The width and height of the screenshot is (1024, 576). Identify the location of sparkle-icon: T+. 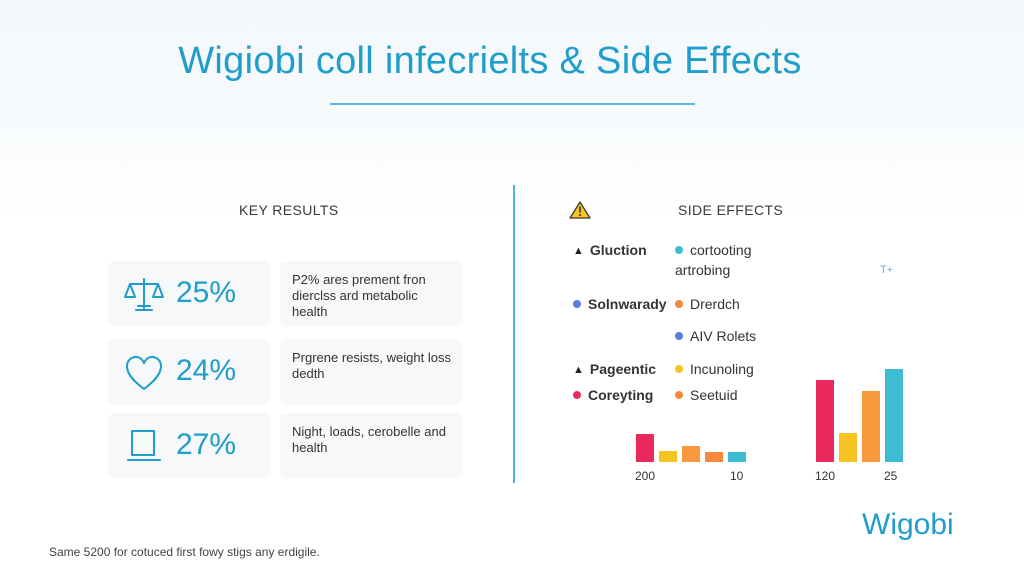
(887, 270).